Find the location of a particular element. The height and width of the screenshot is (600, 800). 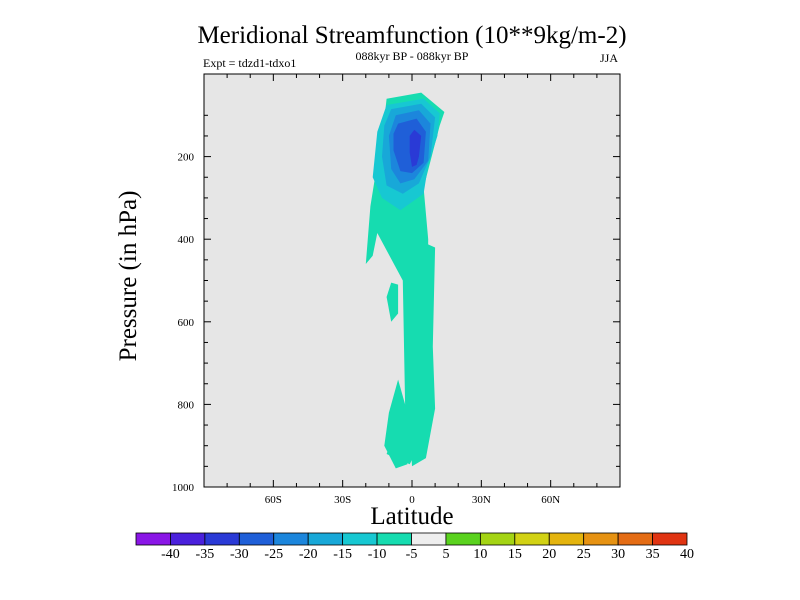

x-axis-title: Latitude is located at coordinates (411, 516).